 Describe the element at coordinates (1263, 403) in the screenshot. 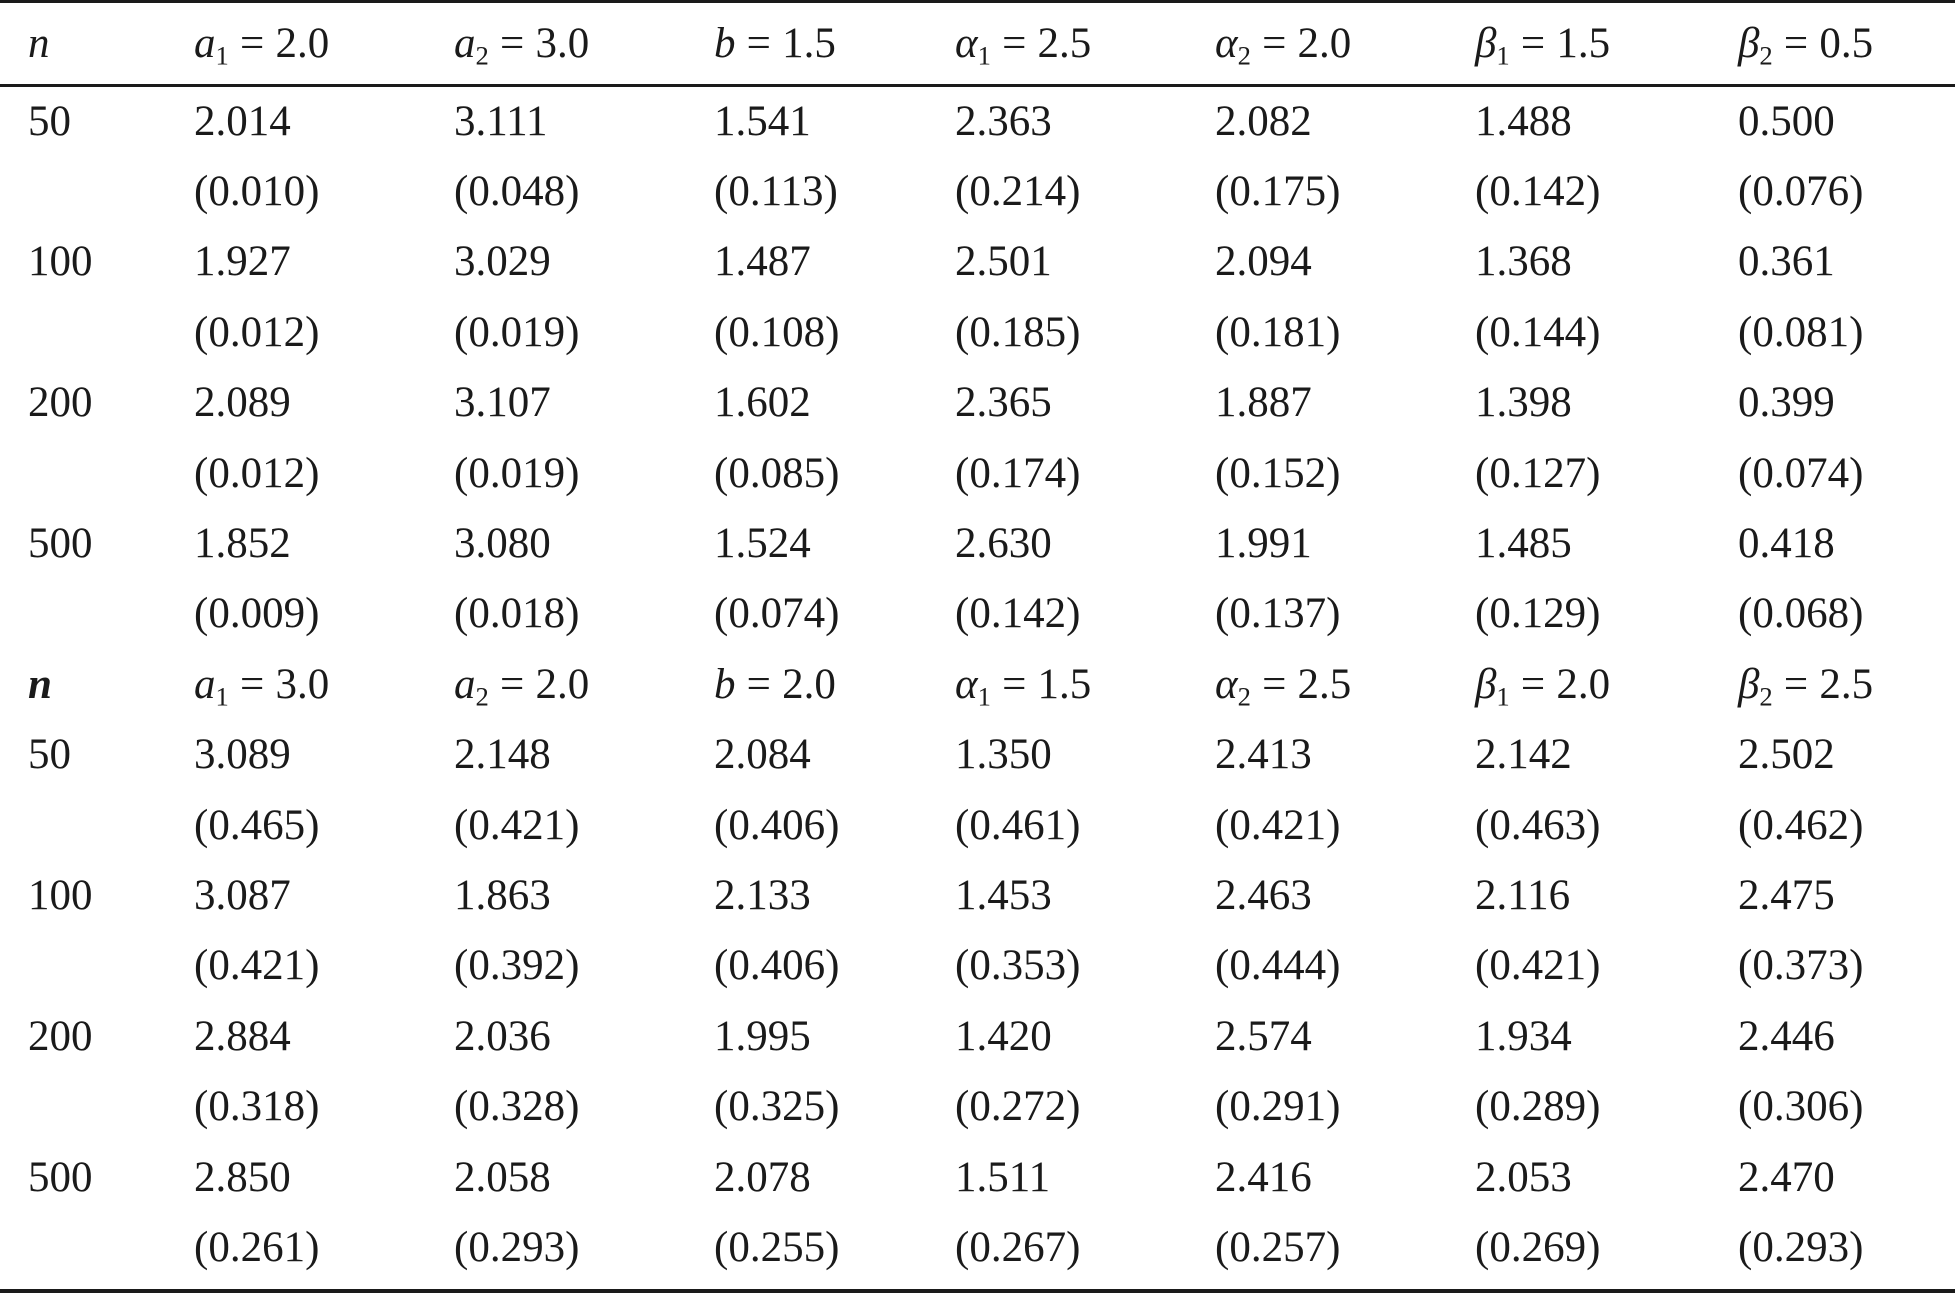

I see `estimate-cell: 1.887` at that location.